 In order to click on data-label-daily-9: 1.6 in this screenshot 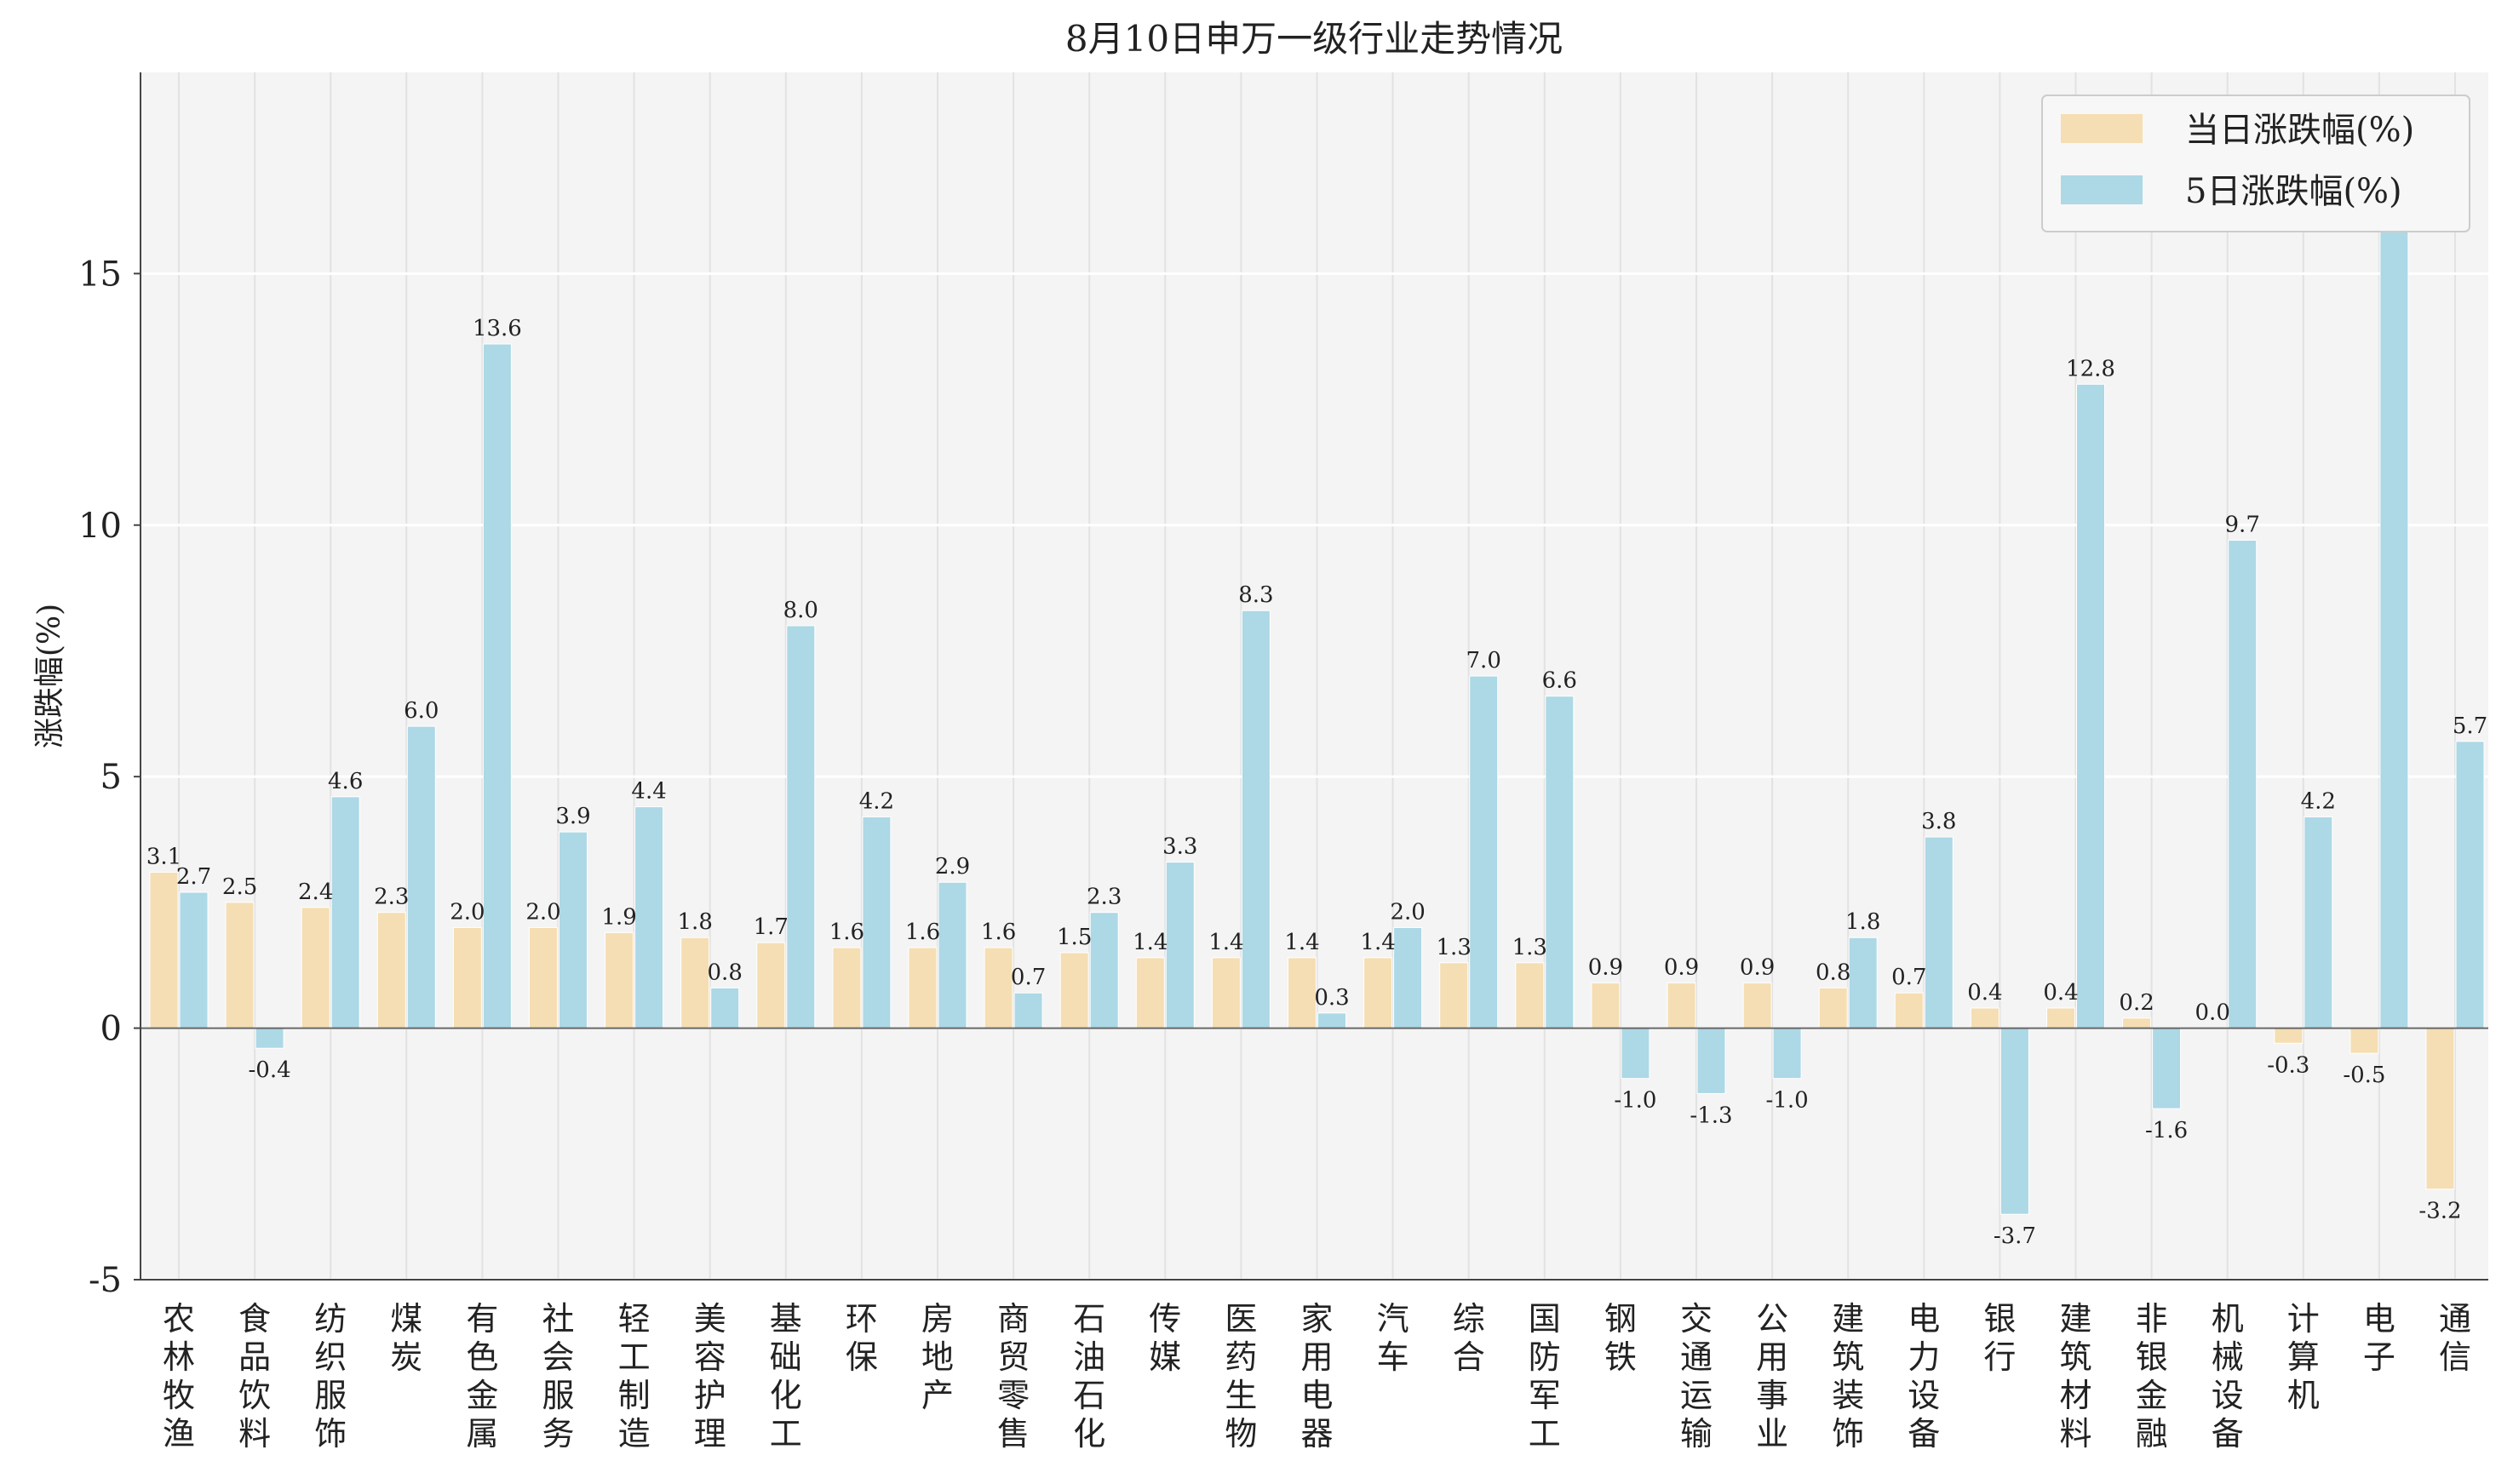, I will do `click(846, 933)`.